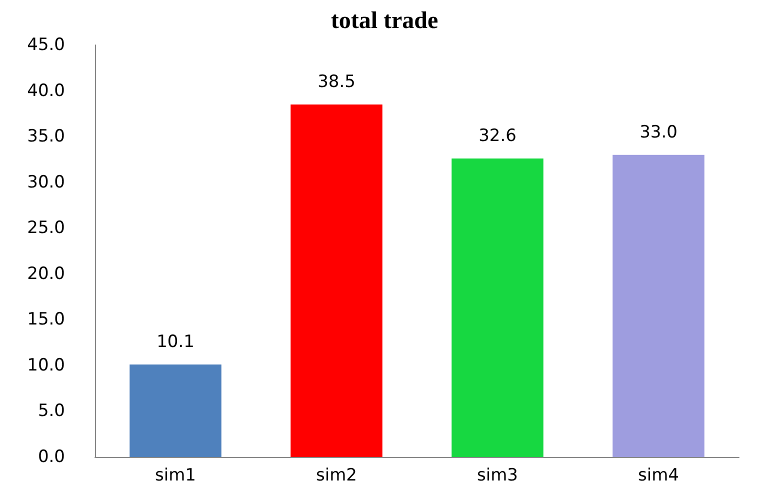 The width and height of the screenshot is (769, 497). What do you see at coordinates (46, 182) in the screenshot?
I see `y-tick-label: 30.0` at bounding box center [46, 182].